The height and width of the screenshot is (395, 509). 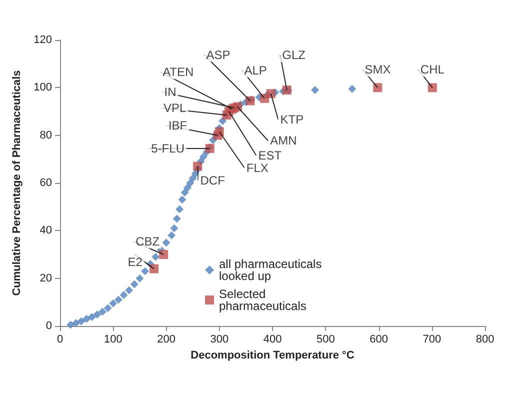 What do you see at coordinates (255, 70) in the screenshot?
I see `annotation: ALP` at bounding box center [255, 70].